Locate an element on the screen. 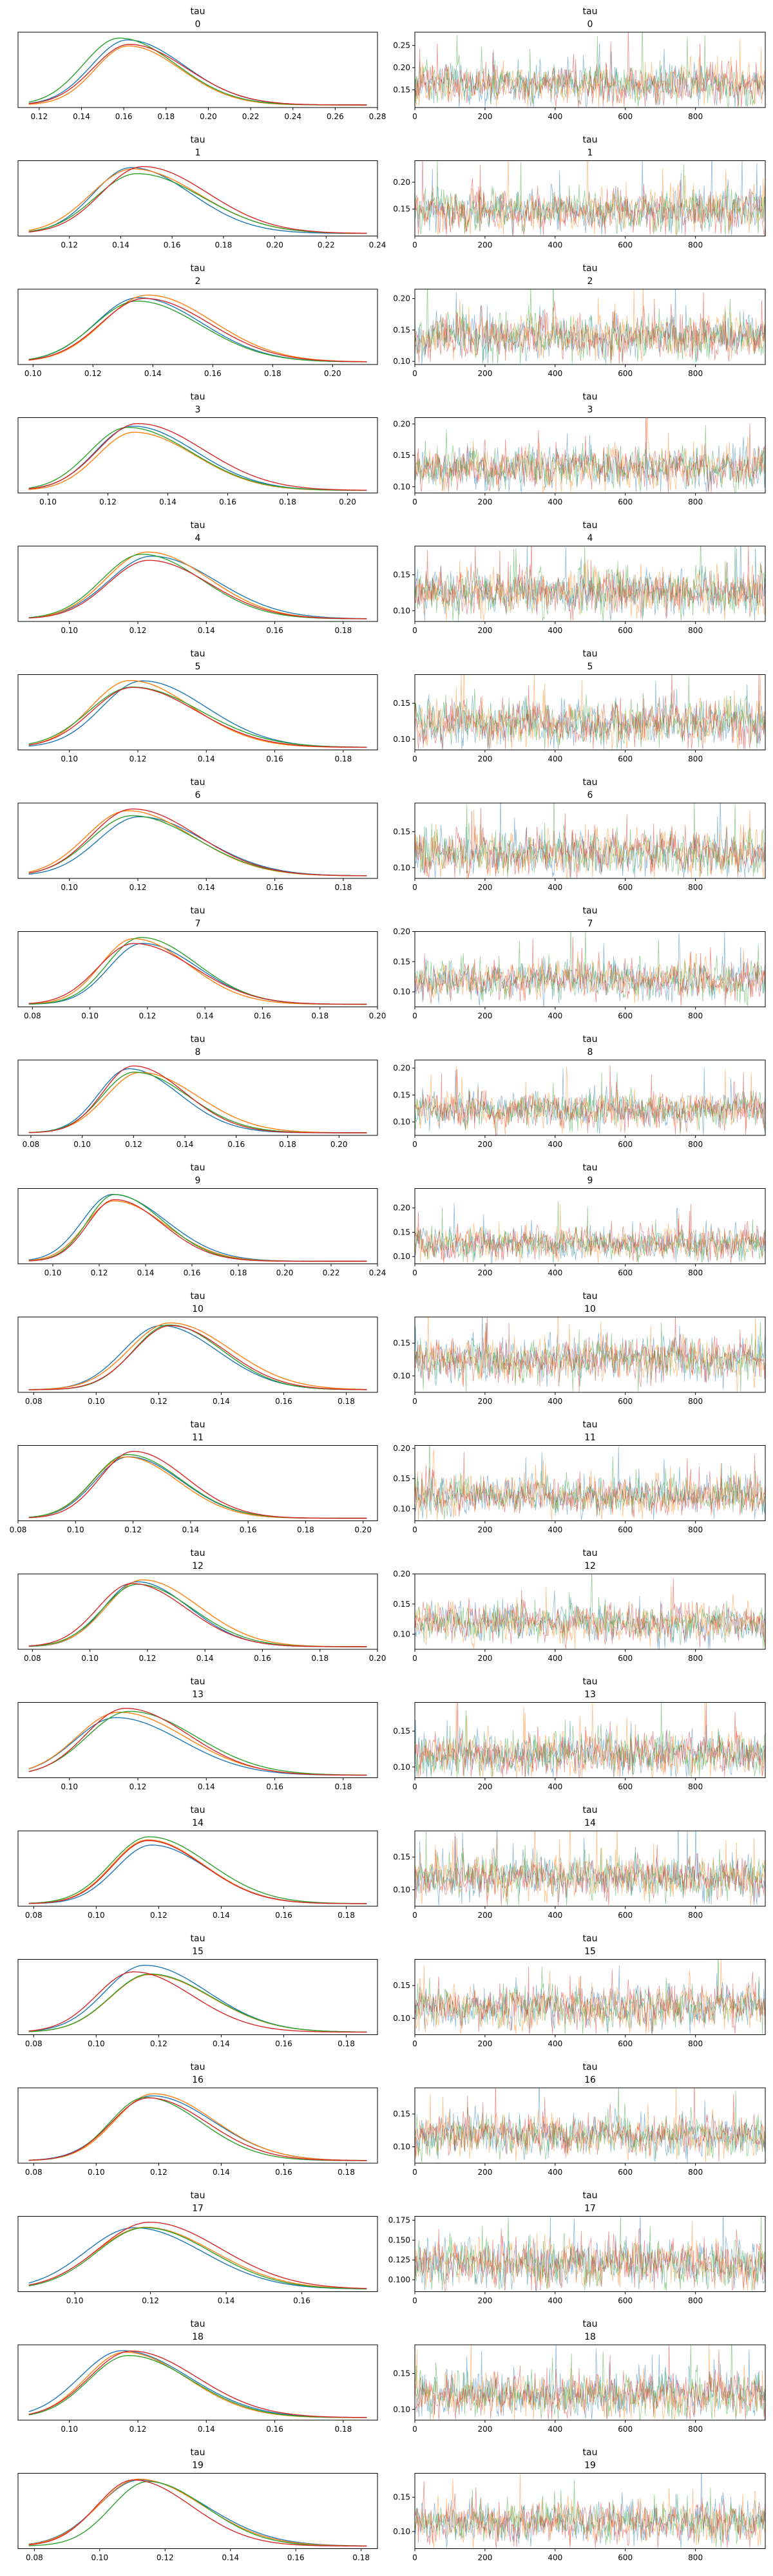 This screenshot has width=773, height=2576. trace-panel-11: tau 11 0 200 400 600 800 0.10 0.15 0.20 is located at coordinates (579, 1477).